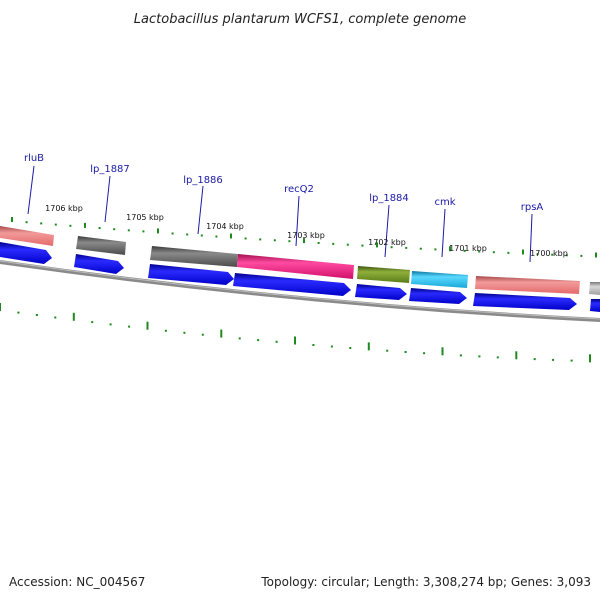  I want to click on leader-rpsA, so click(531, 238).